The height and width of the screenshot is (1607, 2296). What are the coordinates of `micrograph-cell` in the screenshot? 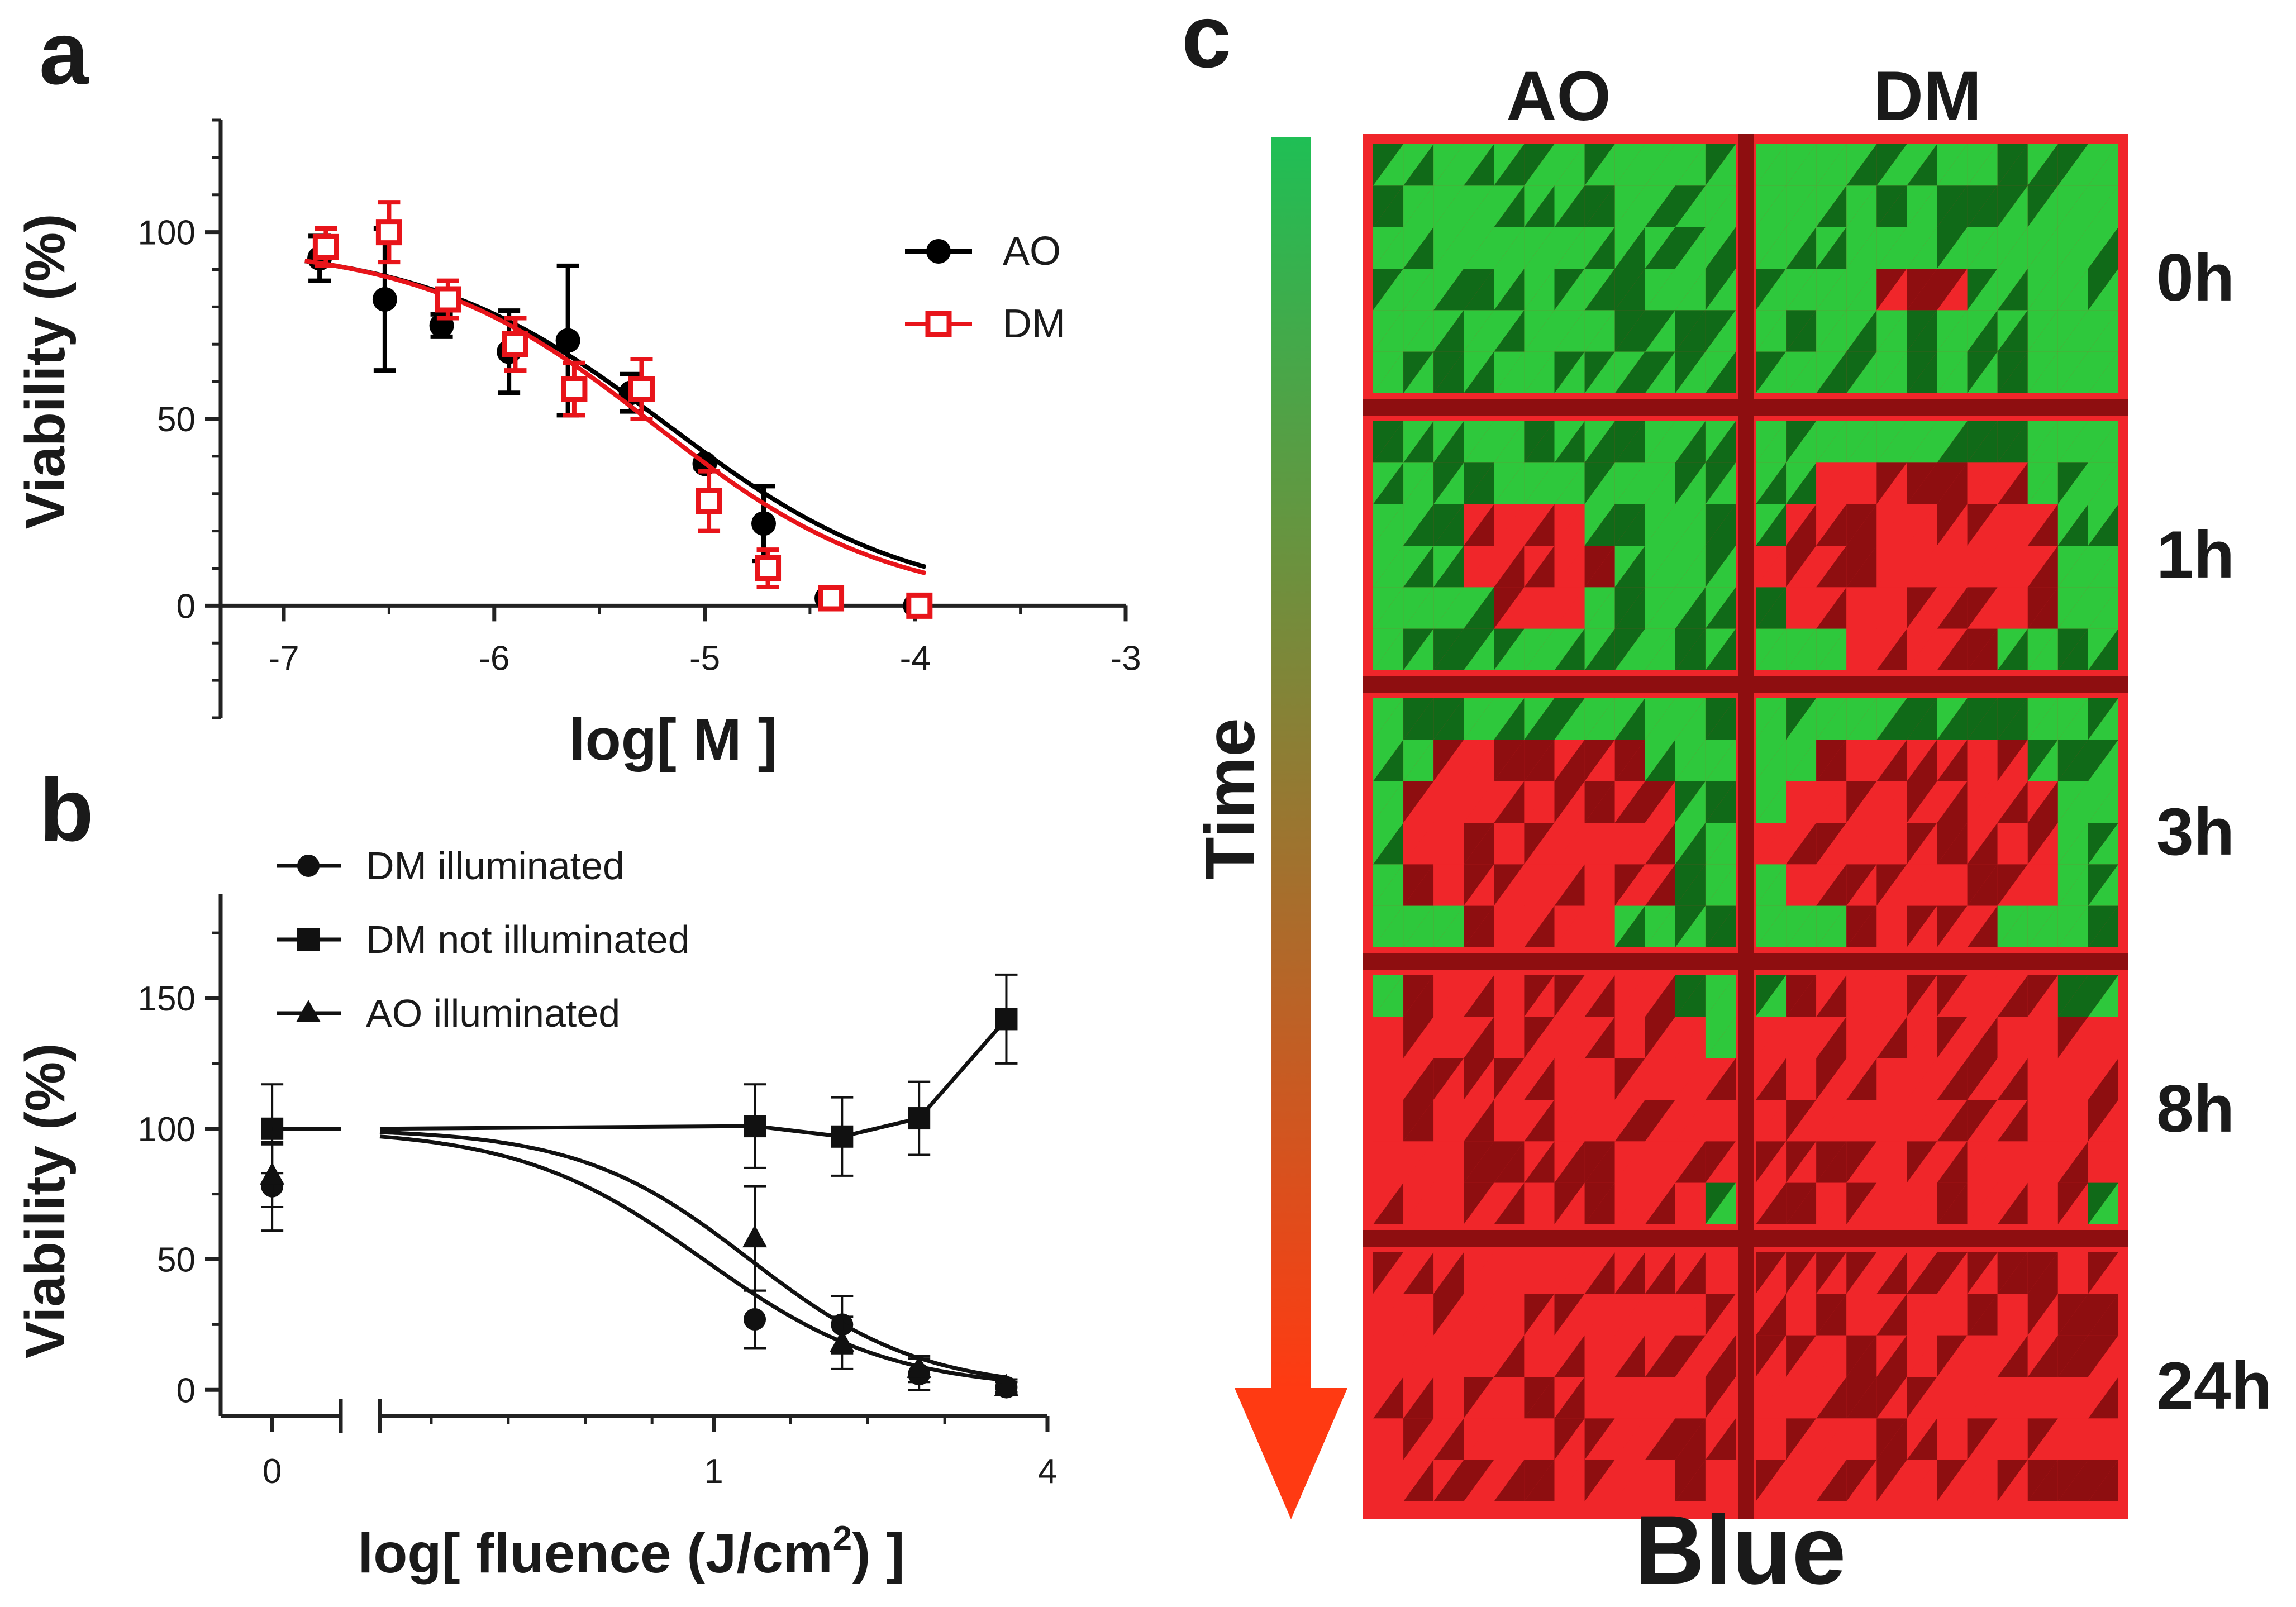 It's located at (1554, 268).